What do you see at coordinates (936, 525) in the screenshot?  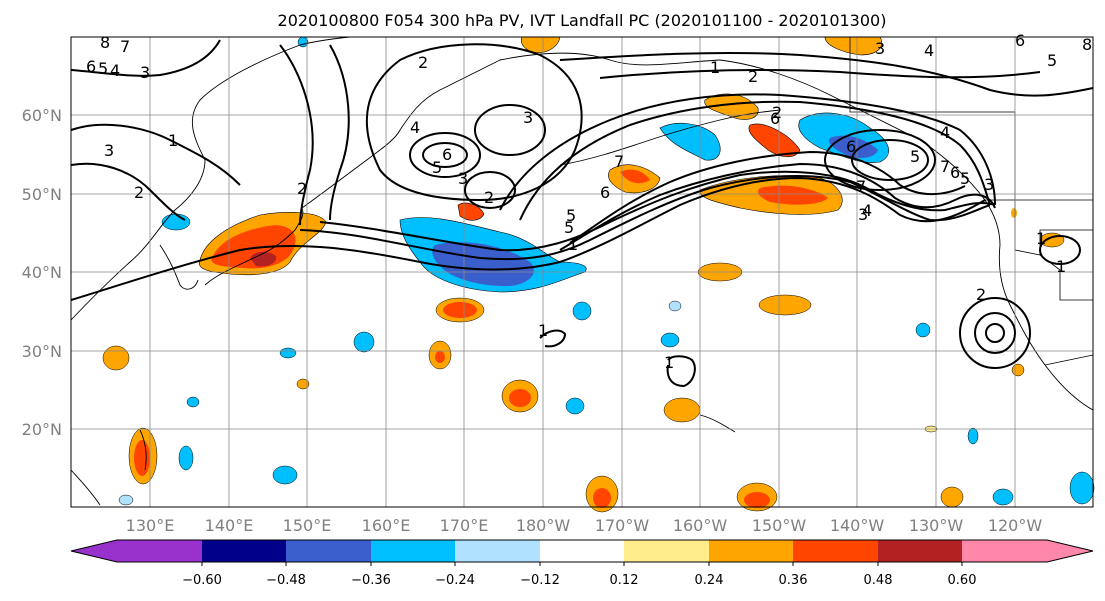 I see `lon-label: 130°W` at bounding box center [936, 525].